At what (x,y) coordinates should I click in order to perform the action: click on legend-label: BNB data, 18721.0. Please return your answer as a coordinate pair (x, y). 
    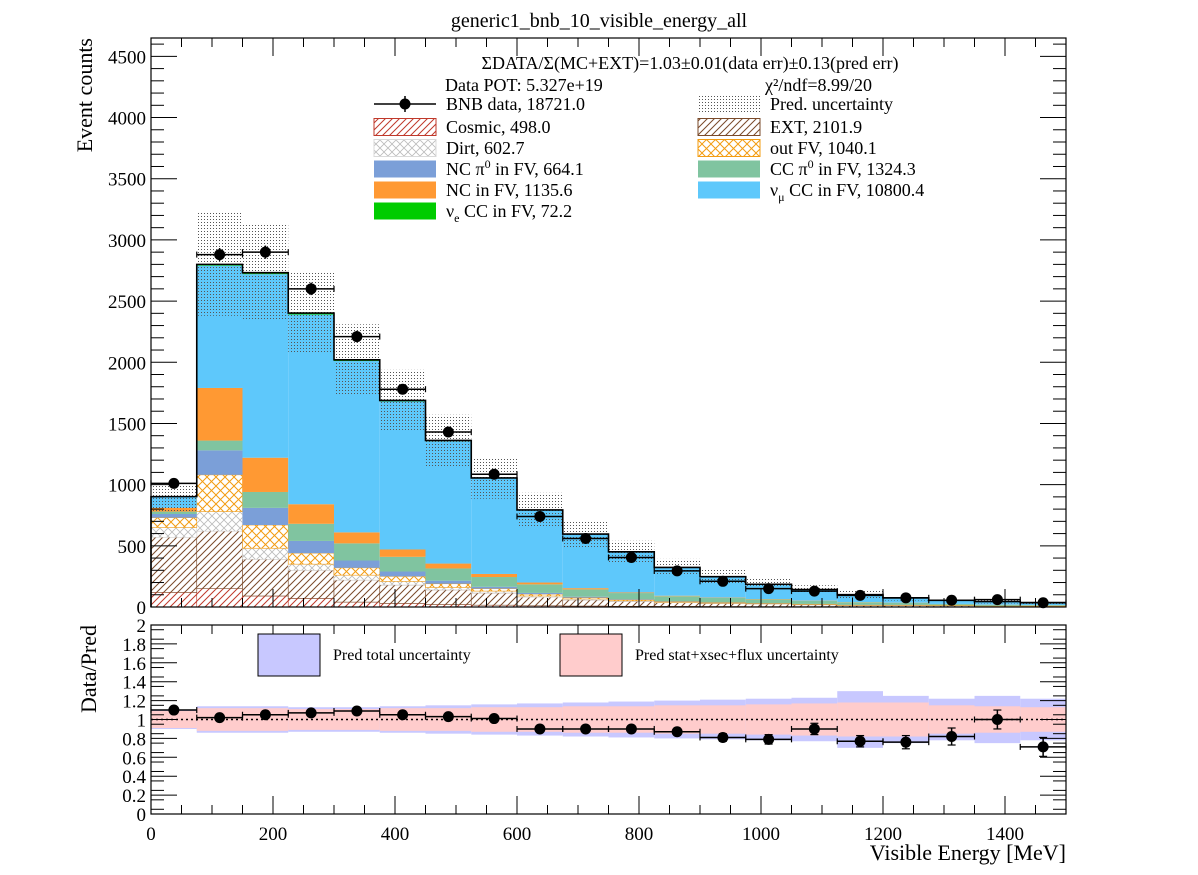
    Looking at the image, I should click on (515, 104).